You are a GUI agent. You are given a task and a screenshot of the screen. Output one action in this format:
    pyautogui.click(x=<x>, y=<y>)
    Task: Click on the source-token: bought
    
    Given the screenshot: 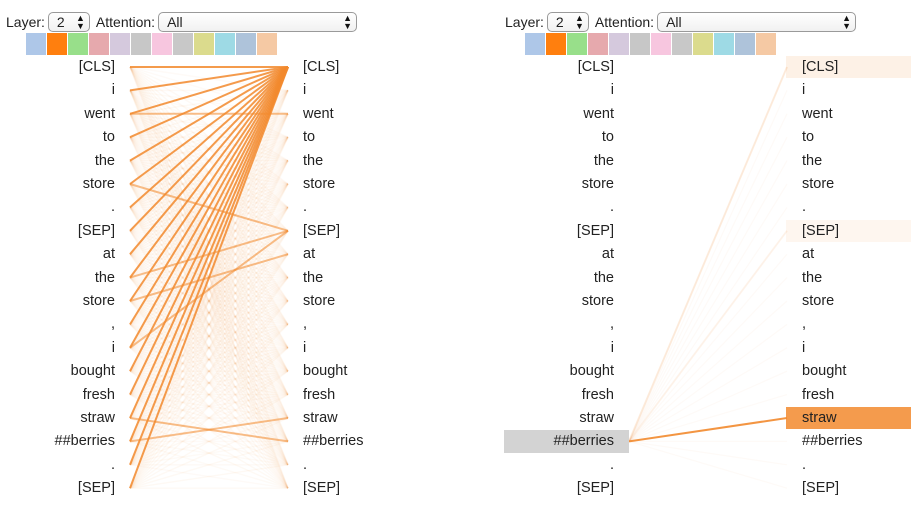 What is the action you would take?
    pyautogui.click(x=591, y=371)
    